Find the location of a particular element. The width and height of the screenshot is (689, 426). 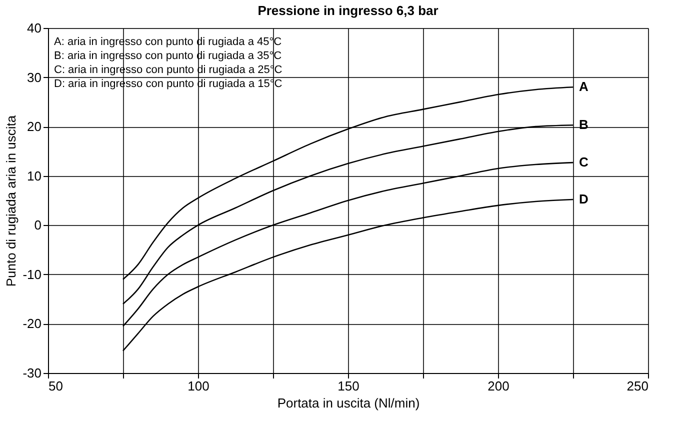

y-tick-label: -10 is located at coordinates (32, 274).